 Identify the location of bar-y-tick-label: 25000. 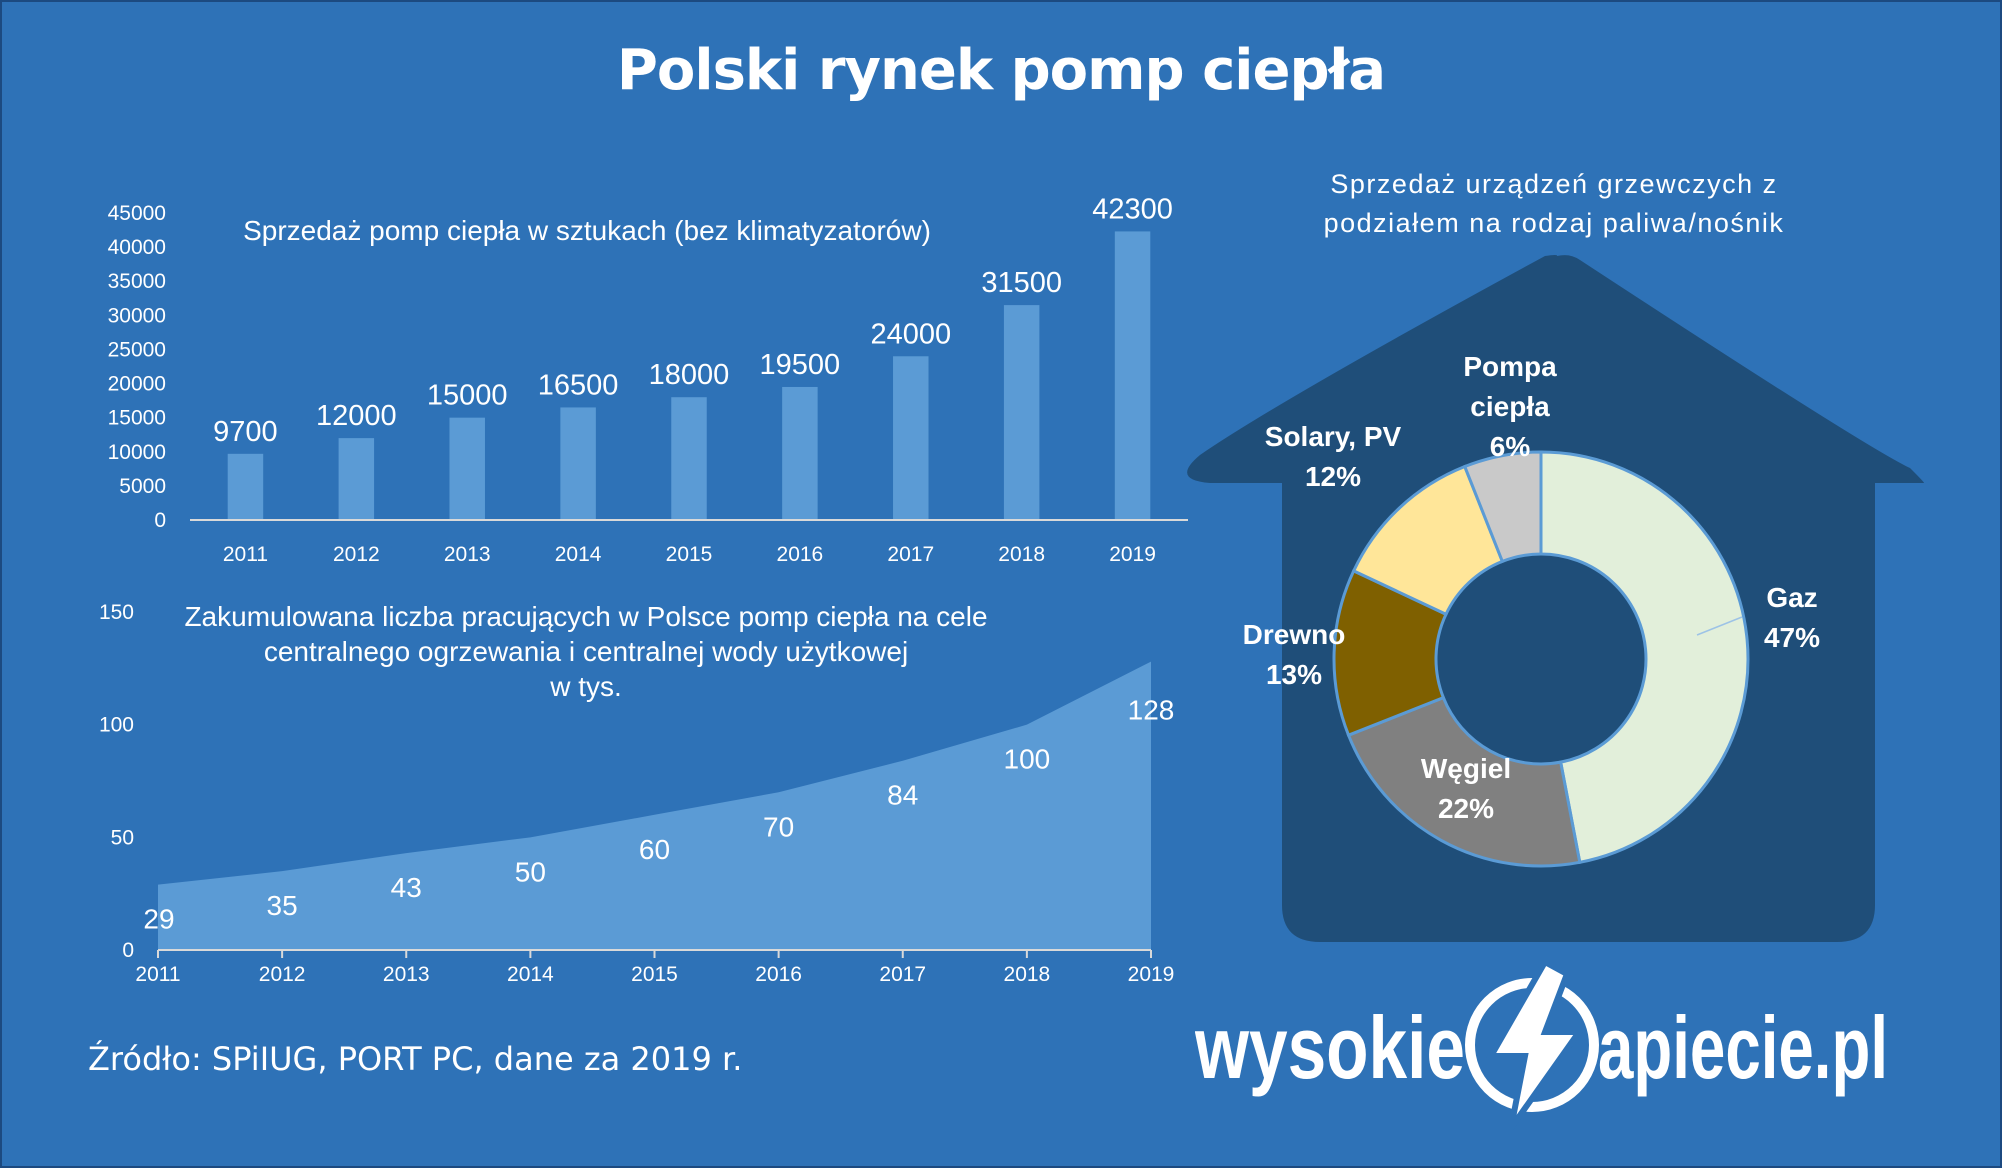
(137, 349).